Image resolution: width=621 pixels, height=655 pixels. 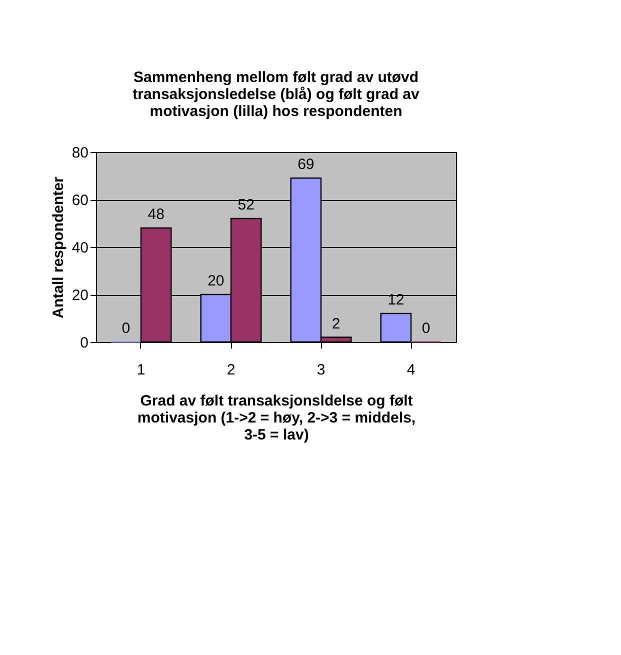 I want to click on x-tick-label: 4, so click(x=411, y=370).